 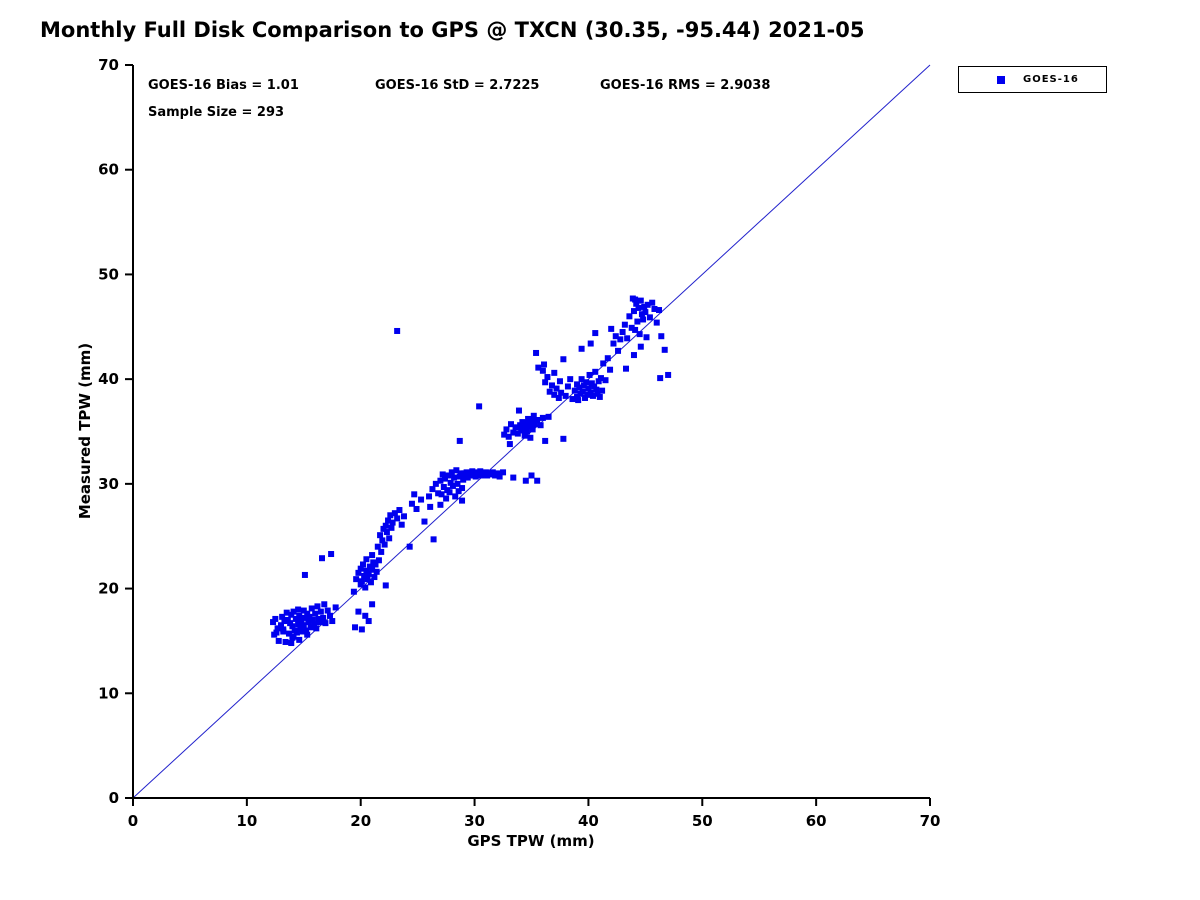 I want to click on y-tick-label: 70, so click(x=108, y=65).